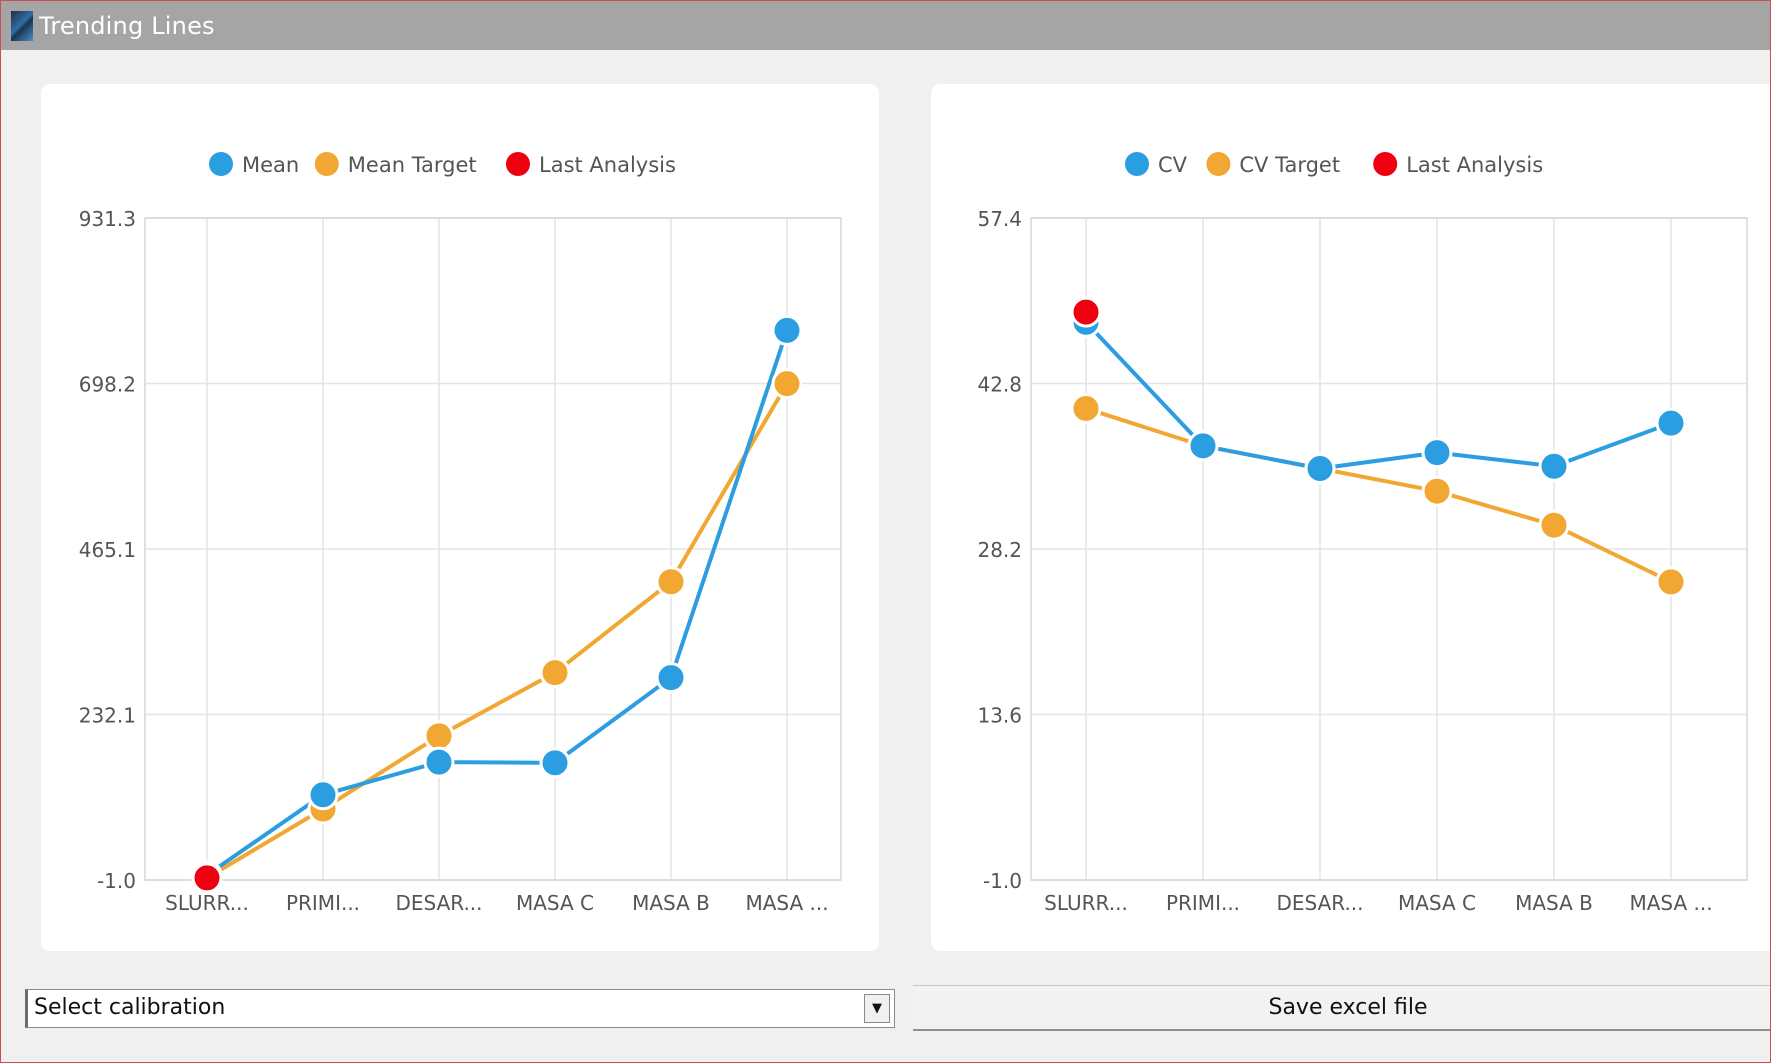  What do you see at coordinates (127, 25) in the screenshot?
I see `window-title: Trending Lines` at bounding box center [127, 25].